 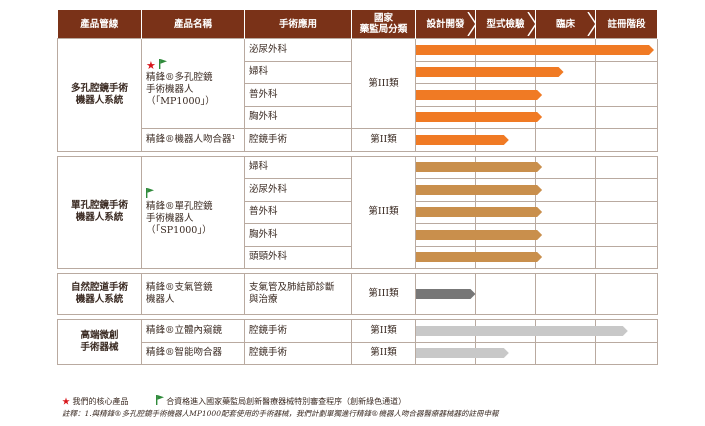 What do you see at coordinates (184, 353) in the screenshot?
I see `product-name: 精鋒®智能吻合器` at bounding box center [184, 353].